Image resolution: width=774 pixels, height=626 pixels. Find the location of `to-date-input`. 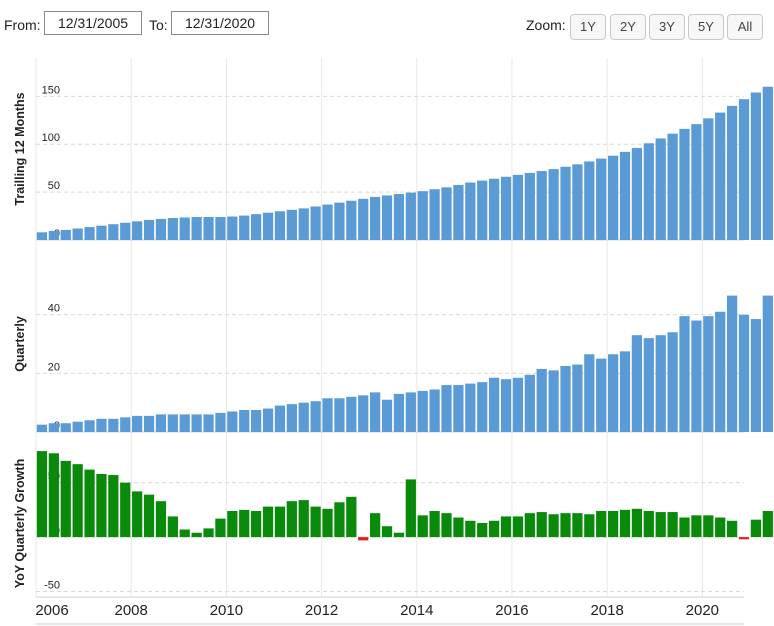

to-date-input is located at coordinates (220, 23).